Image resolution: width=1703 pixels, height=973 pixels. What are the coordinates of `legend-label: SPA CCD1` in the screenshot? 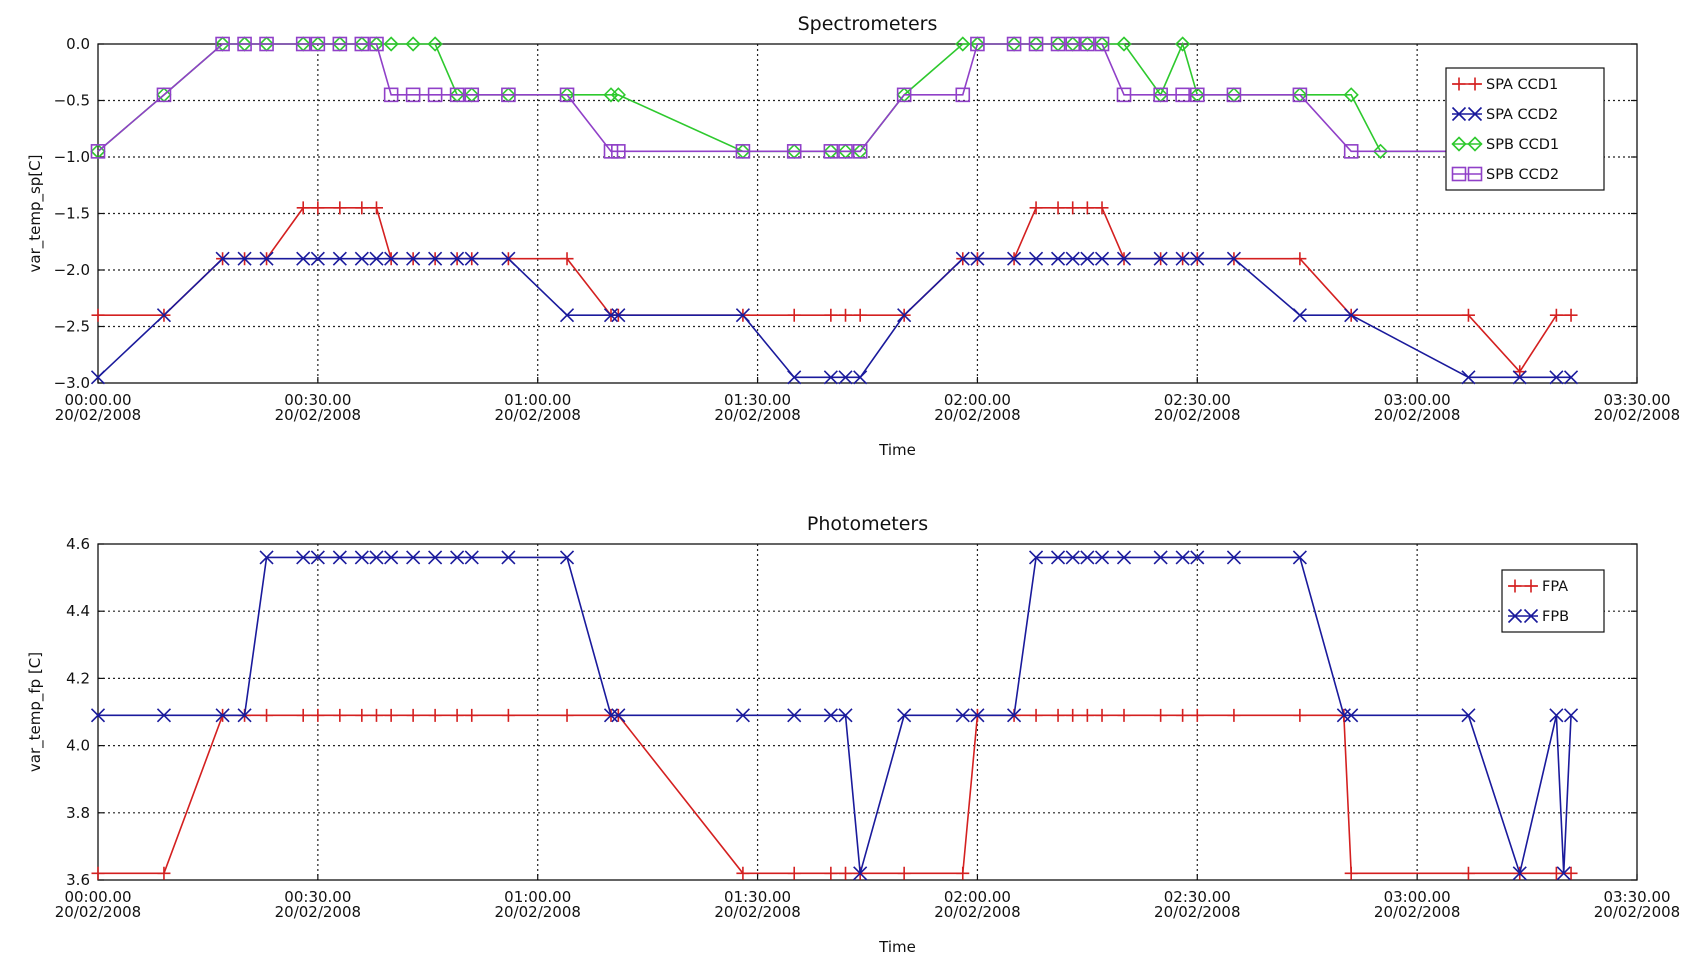 It's located at (1522, 85).